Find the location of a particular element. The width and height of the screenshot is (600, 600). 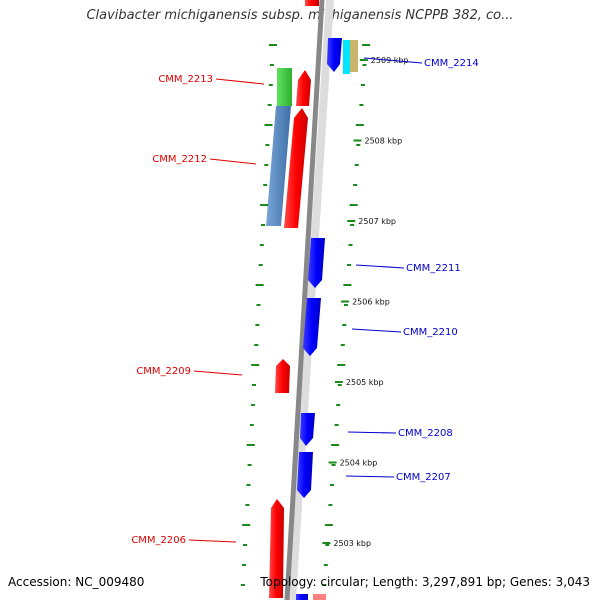

gene-label-cmm-2214: CMM_2214 is located at coordinates (451, 63).